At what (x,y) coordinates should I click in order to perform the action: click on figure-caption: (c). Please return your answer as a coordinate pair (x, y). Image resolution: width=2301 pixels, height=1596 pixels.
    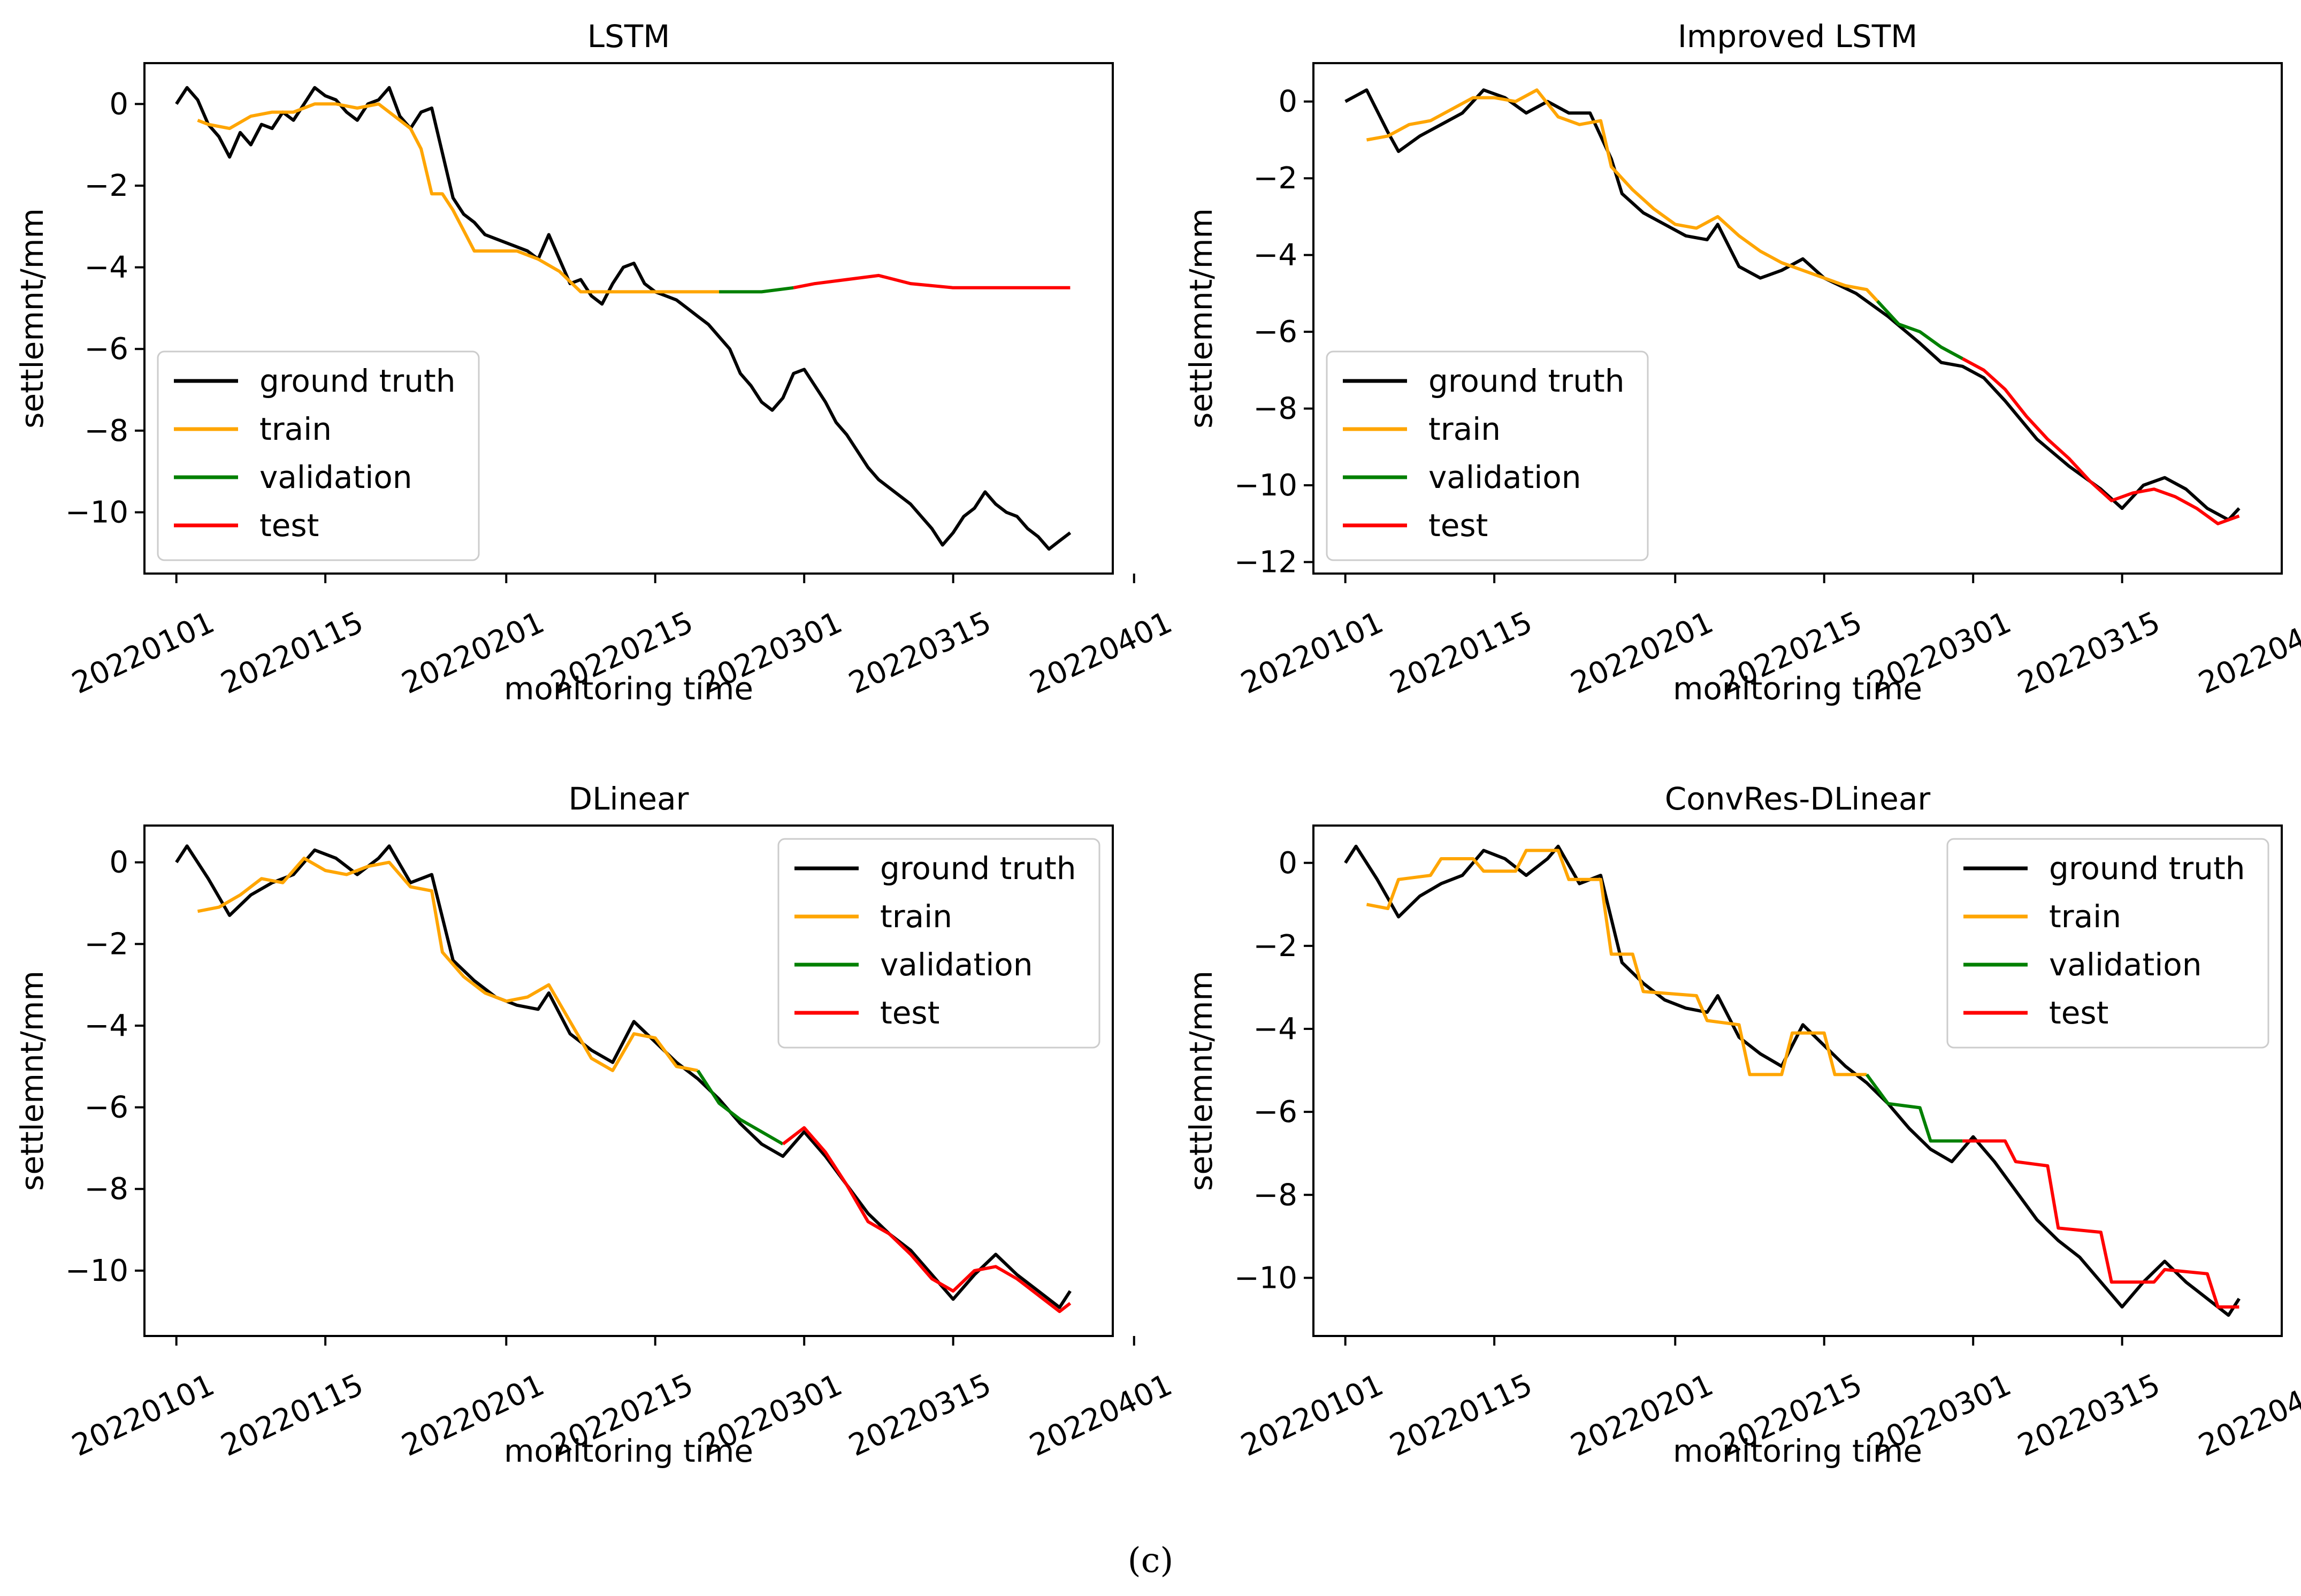
    Looking at the image, I should click on (1150, 1560).